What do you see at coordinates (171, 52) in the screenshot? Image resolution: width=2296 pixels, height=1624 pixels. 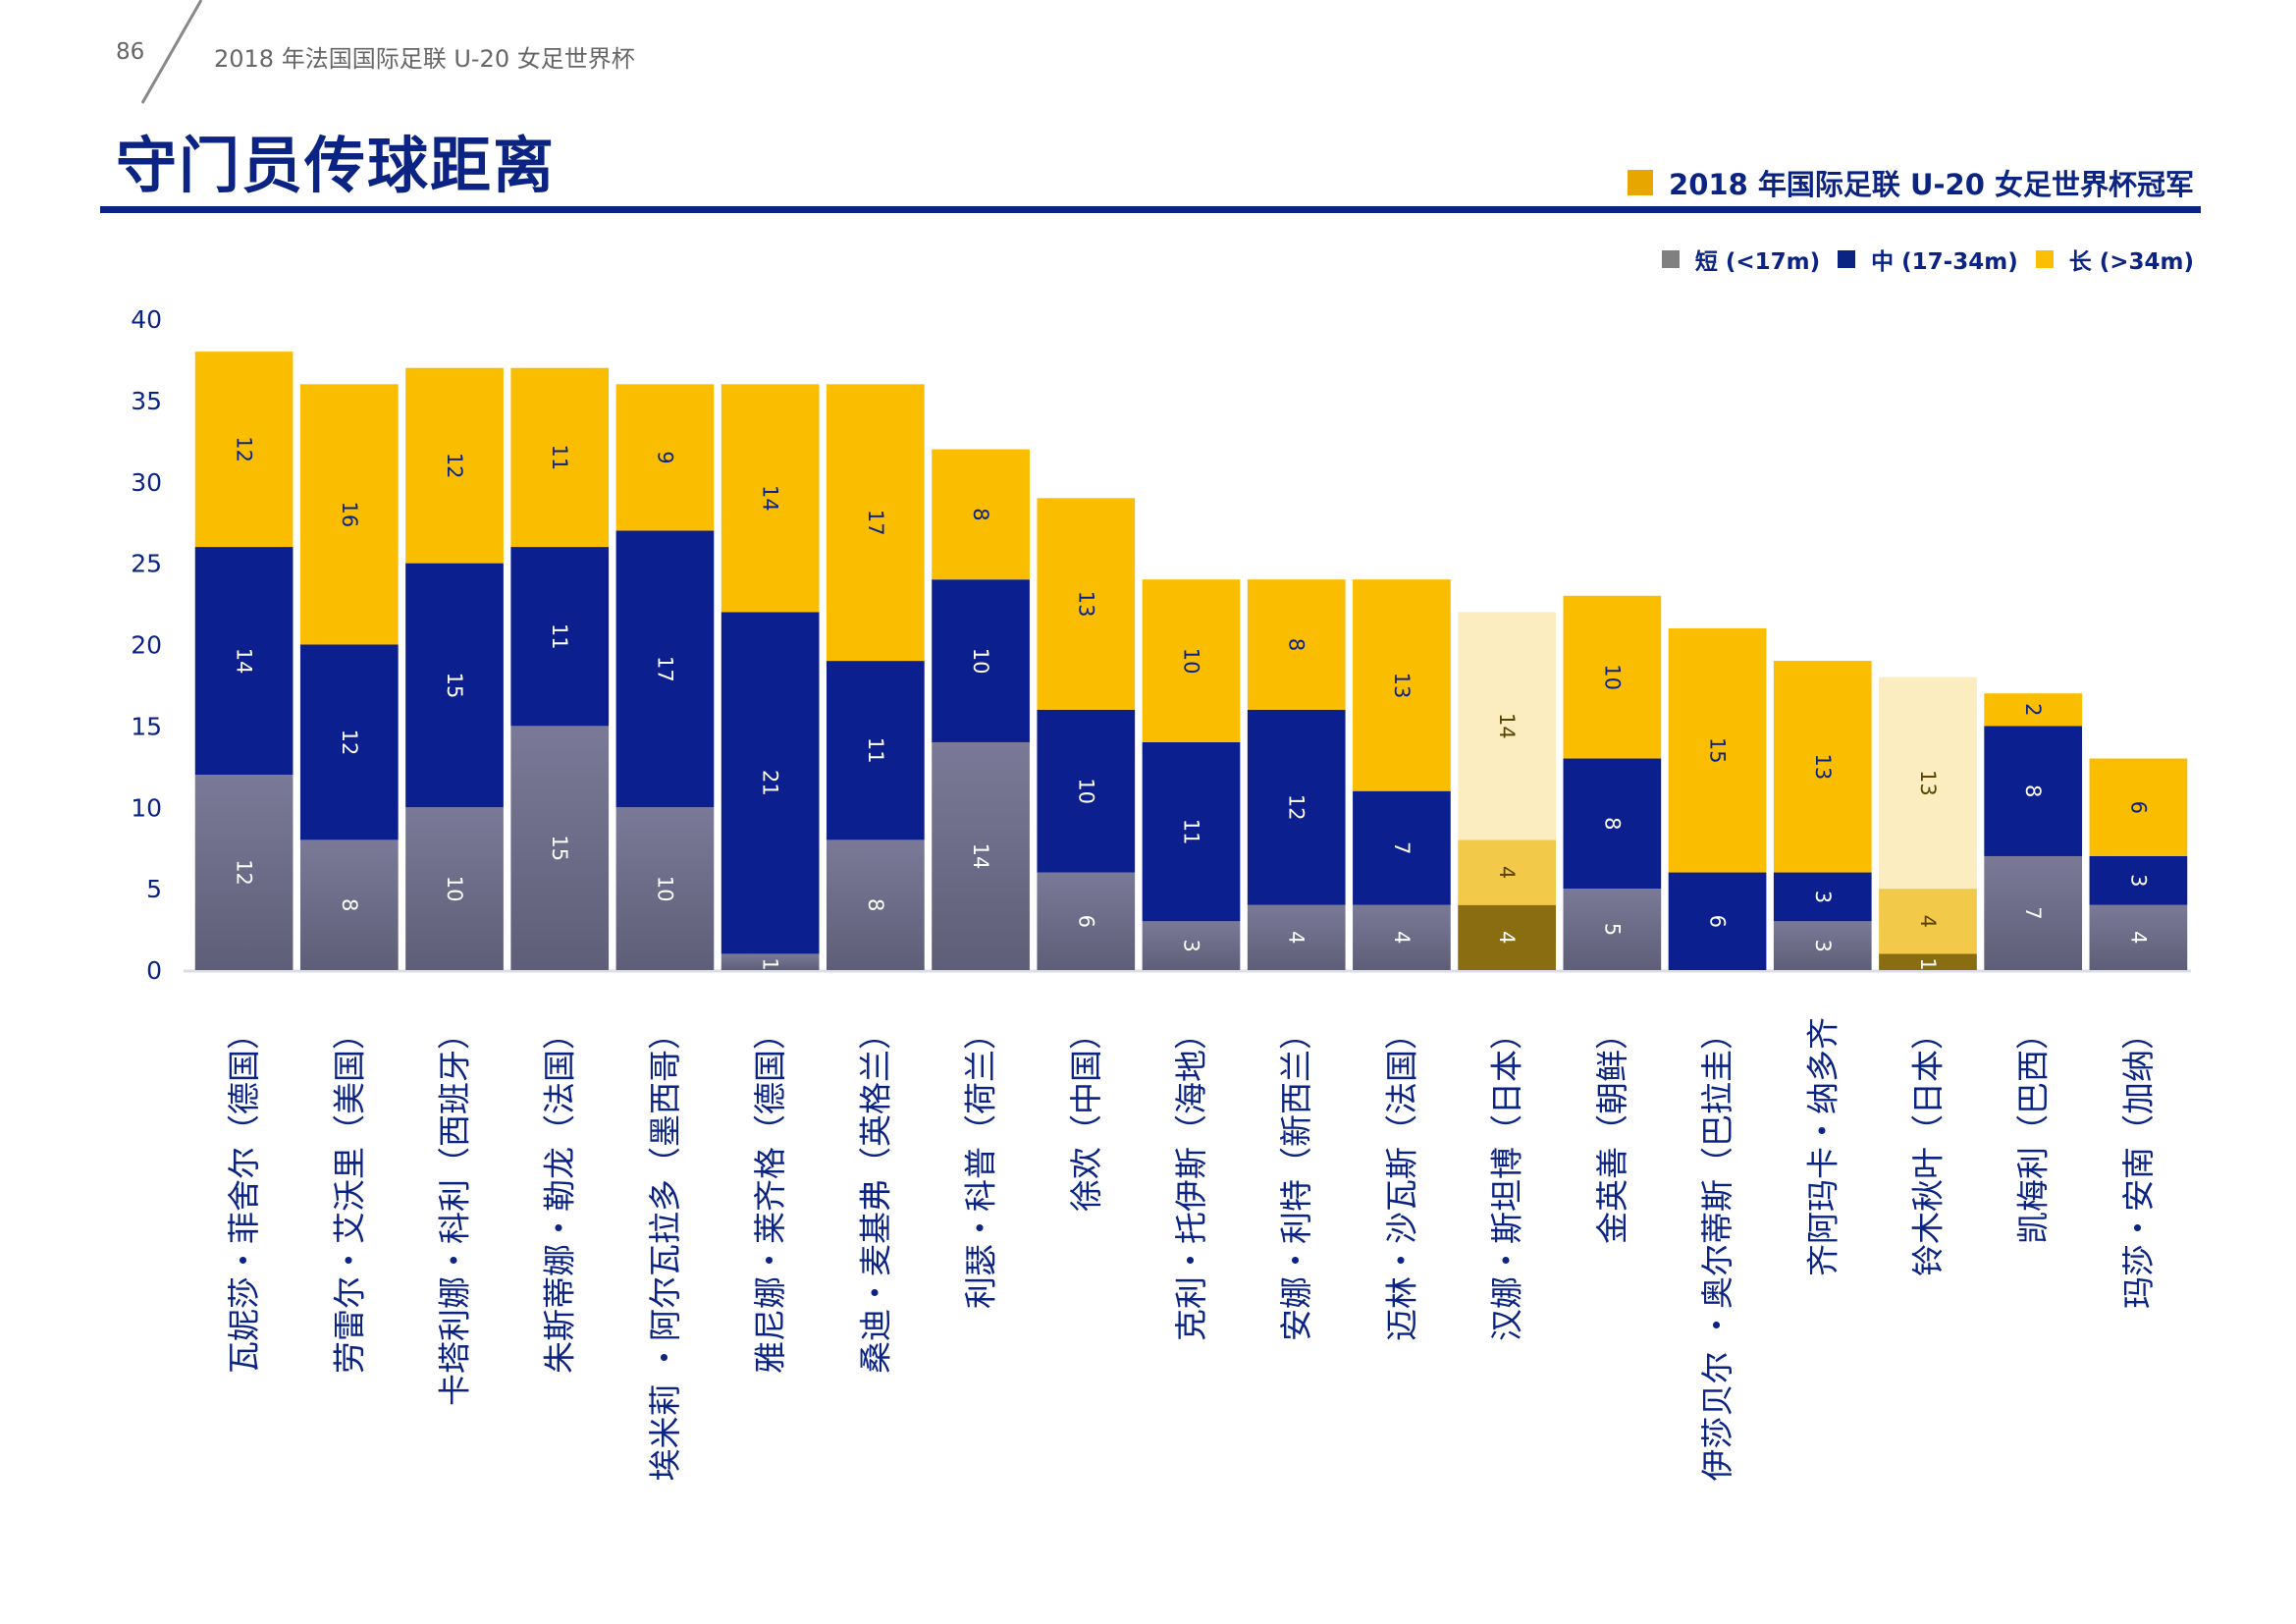 I see `header-slash-decoration` at bounding box center [171, 52].